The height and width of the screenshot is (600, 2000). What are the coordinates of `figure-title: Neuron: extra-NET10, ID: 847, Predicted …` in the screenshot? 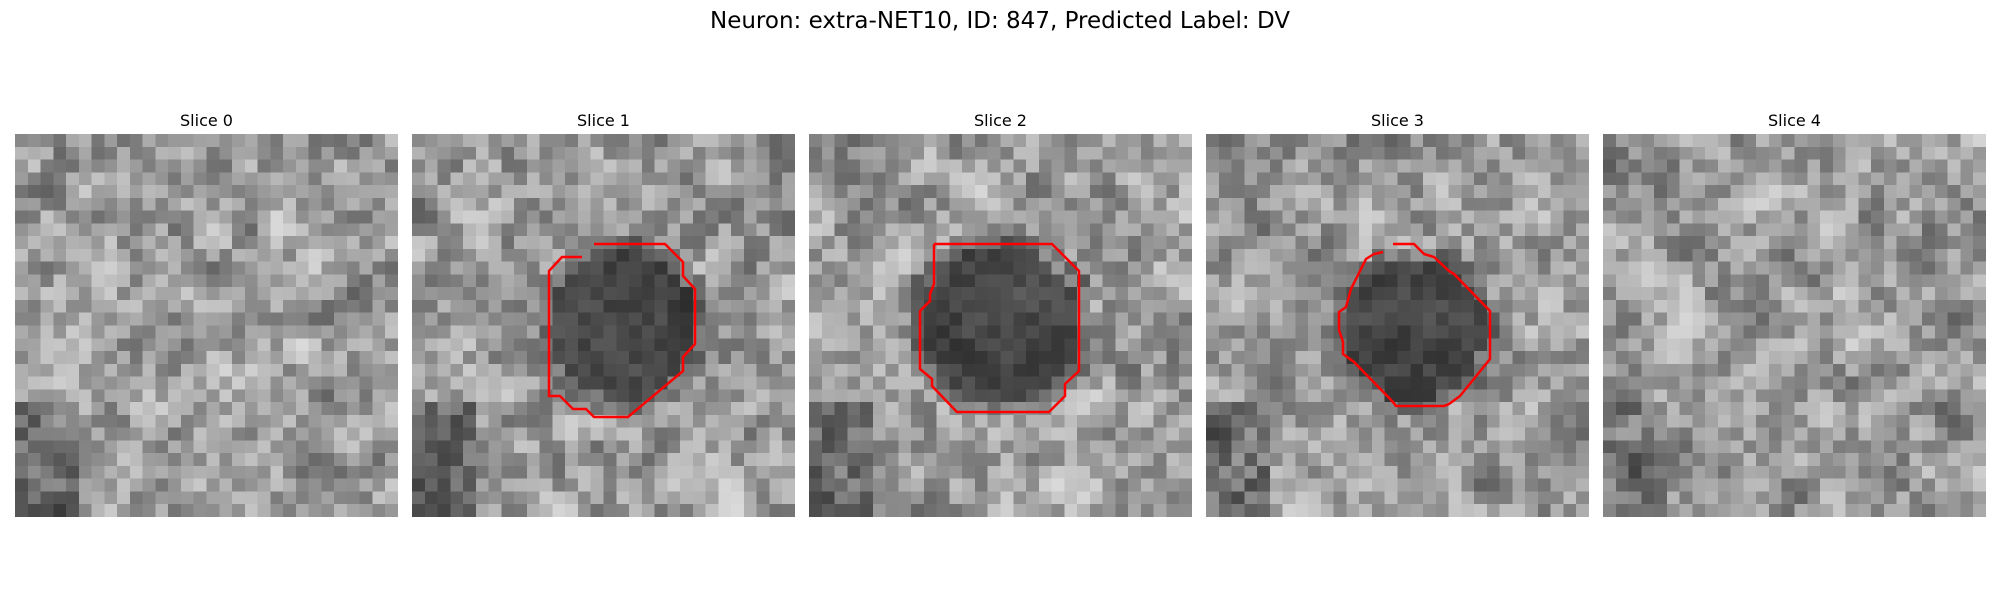 It's located at (1000, 21).